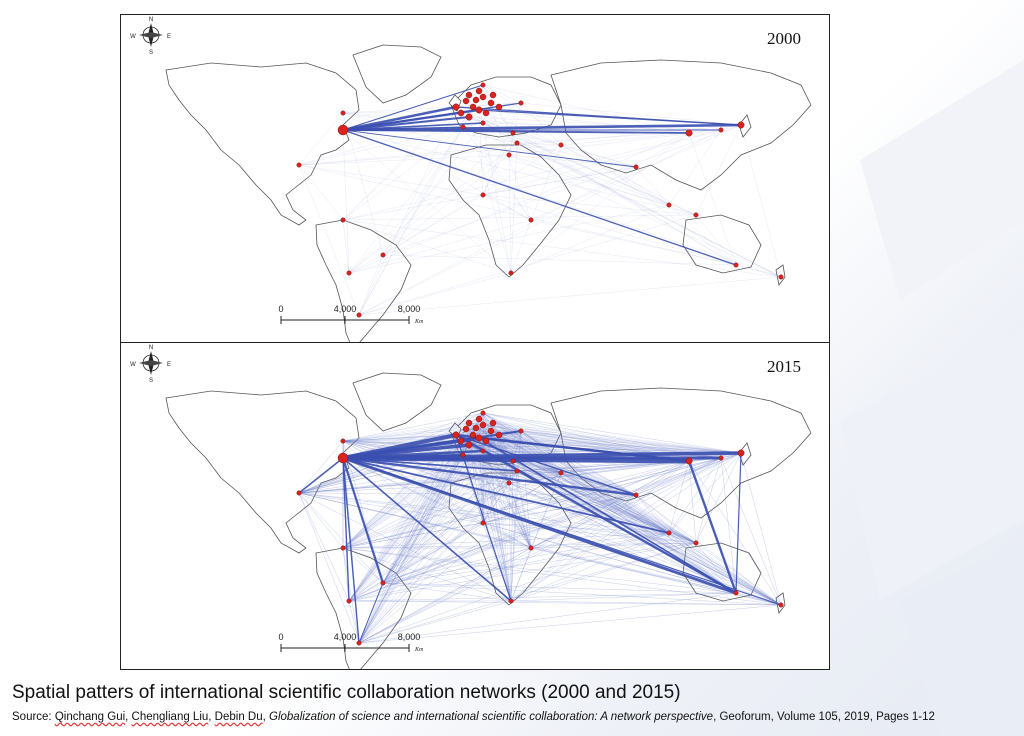  Describe the element at coordinates (133, 37) in the screenshot. I see `compass-w-label: W` at that location.